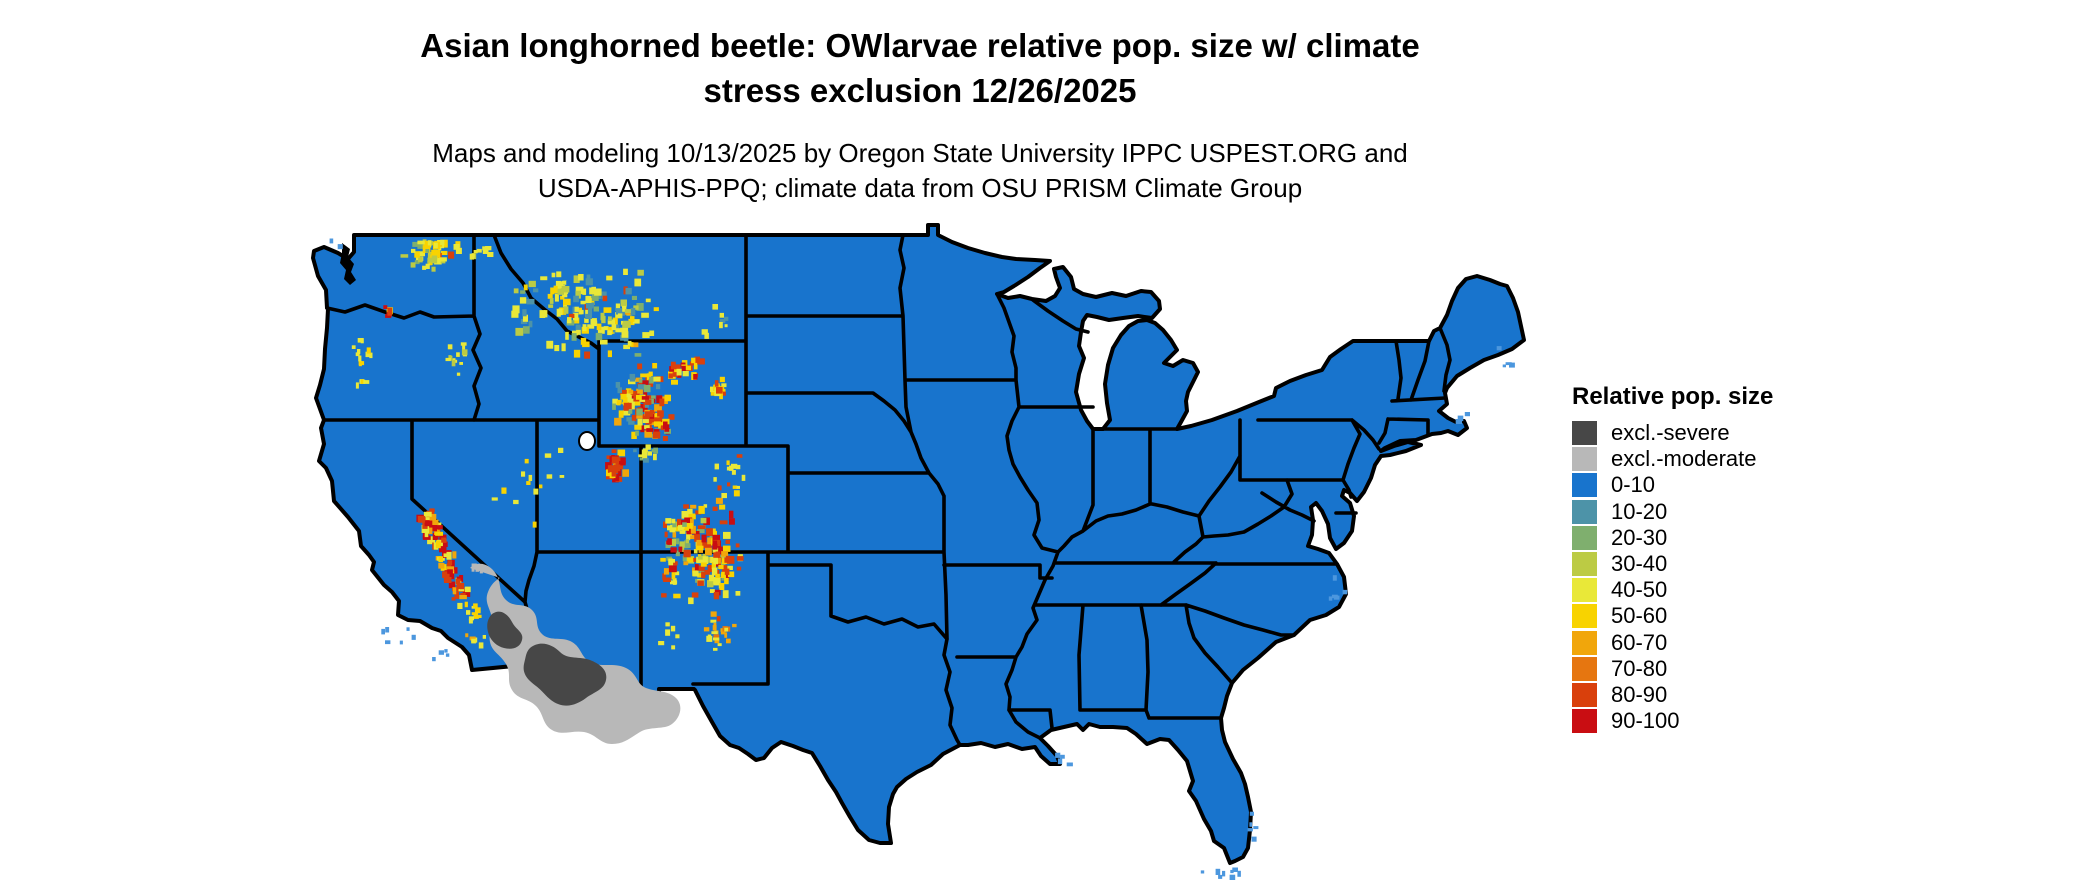  What do you see at coordinates (1584, 721) in the screenshot?
I see `legend-swatch-b90` at bounding box center [1584, 721].